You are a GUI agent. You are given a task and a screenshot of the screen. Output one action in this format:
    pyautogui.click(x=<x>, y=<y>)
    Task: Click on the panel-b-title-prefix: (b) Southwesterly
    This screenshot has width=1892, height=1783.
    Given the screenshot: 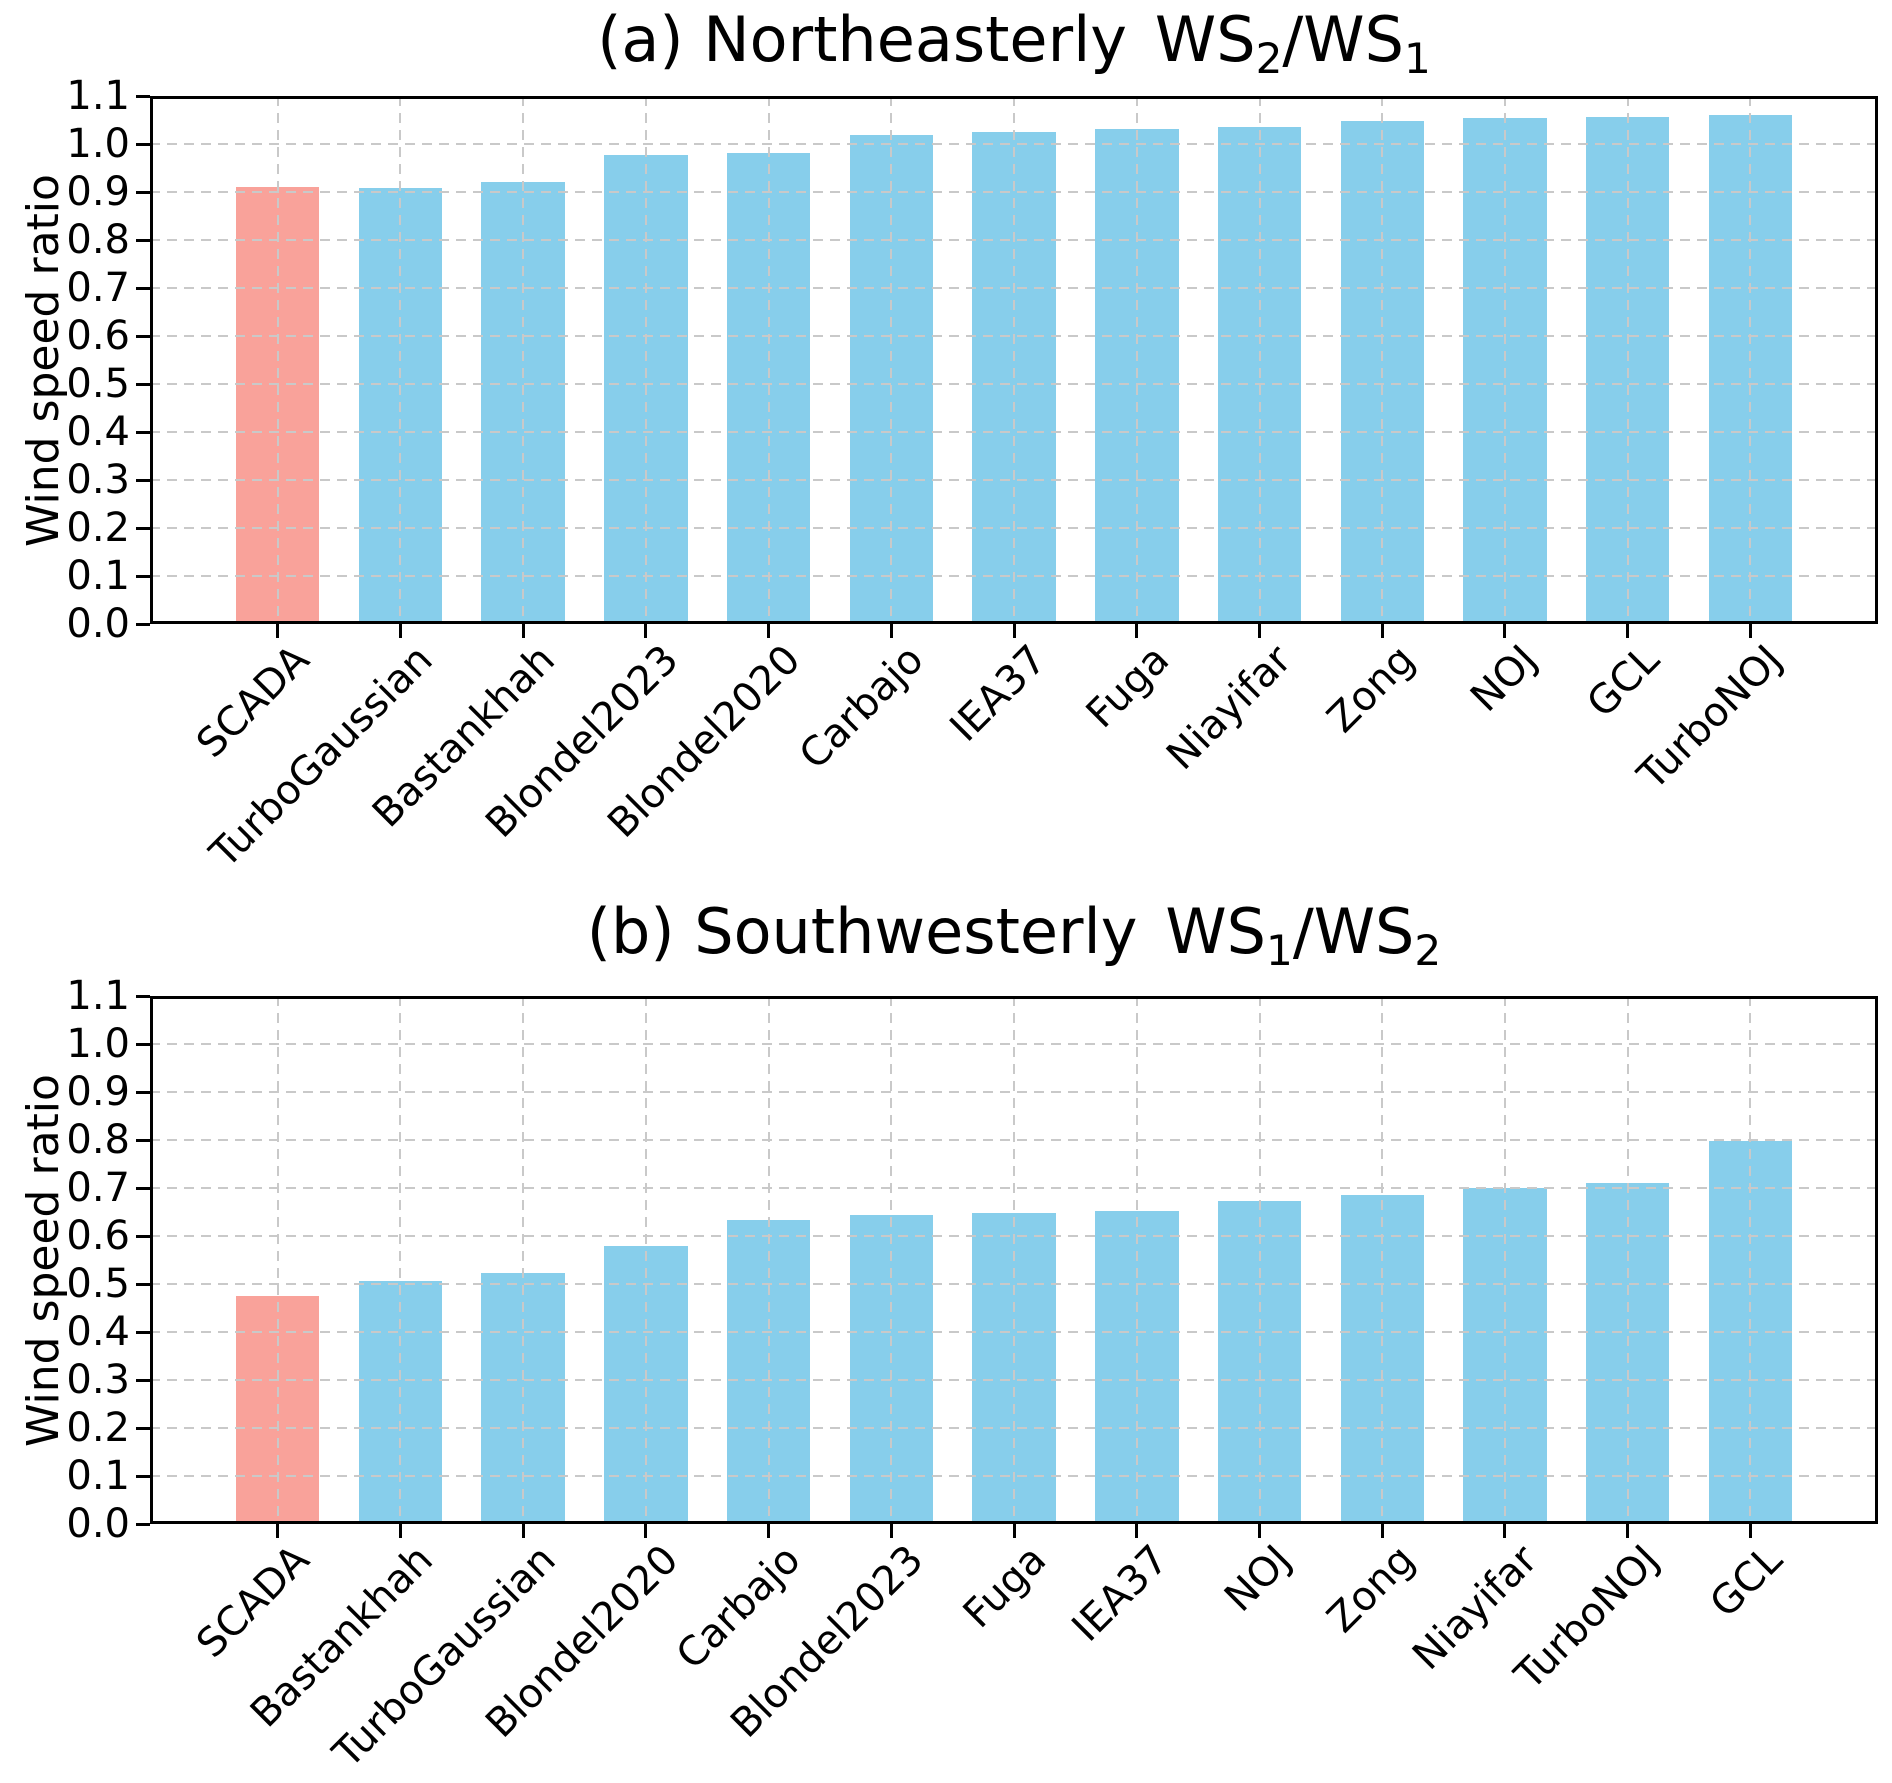 What is the action you would take?
    pyautogui.click(x=862, y=931)
    